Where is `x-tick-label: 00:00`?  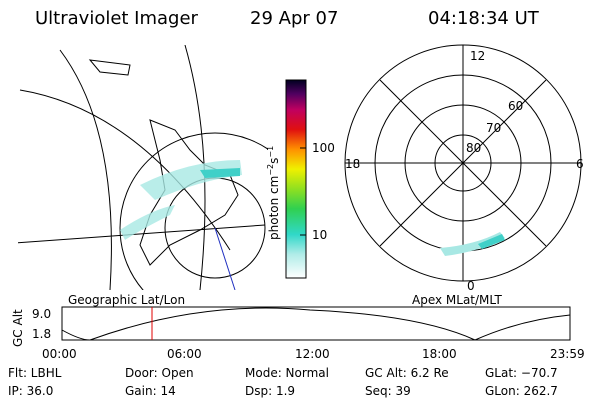
x-tick-label: 00:00 is located at coordinates (59, 354).